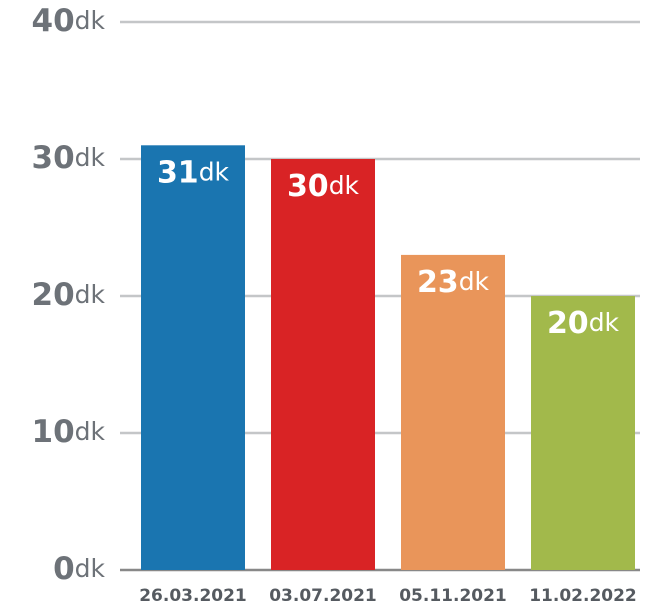 The height and width of the screenshot is (613, 671). What do you see at coordinates (583, 596) in the screenshot?
I see `x-tick-label: 11.02.2022` at bounding box center [583, 596].